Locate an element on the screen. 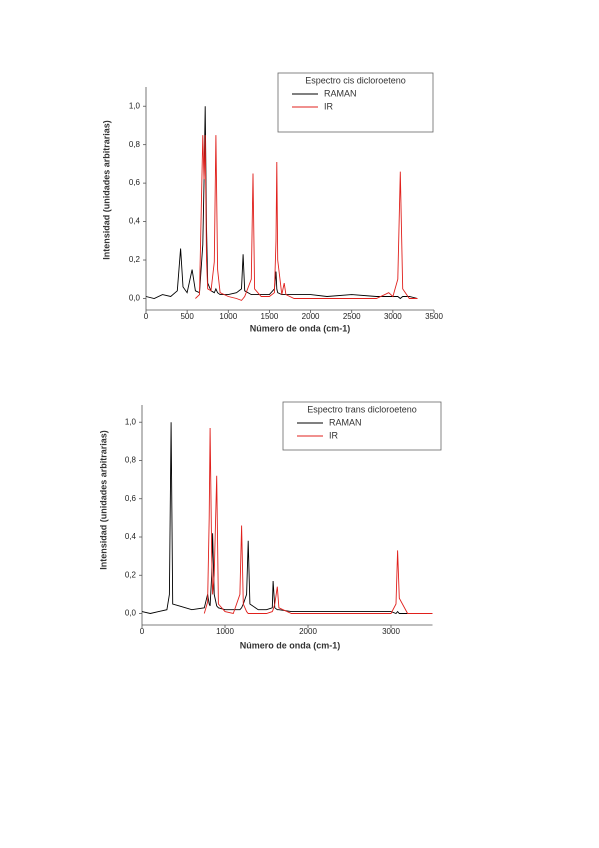  legend-title: Espectro cis dicloroeteno is located at coordinates (355, 80).